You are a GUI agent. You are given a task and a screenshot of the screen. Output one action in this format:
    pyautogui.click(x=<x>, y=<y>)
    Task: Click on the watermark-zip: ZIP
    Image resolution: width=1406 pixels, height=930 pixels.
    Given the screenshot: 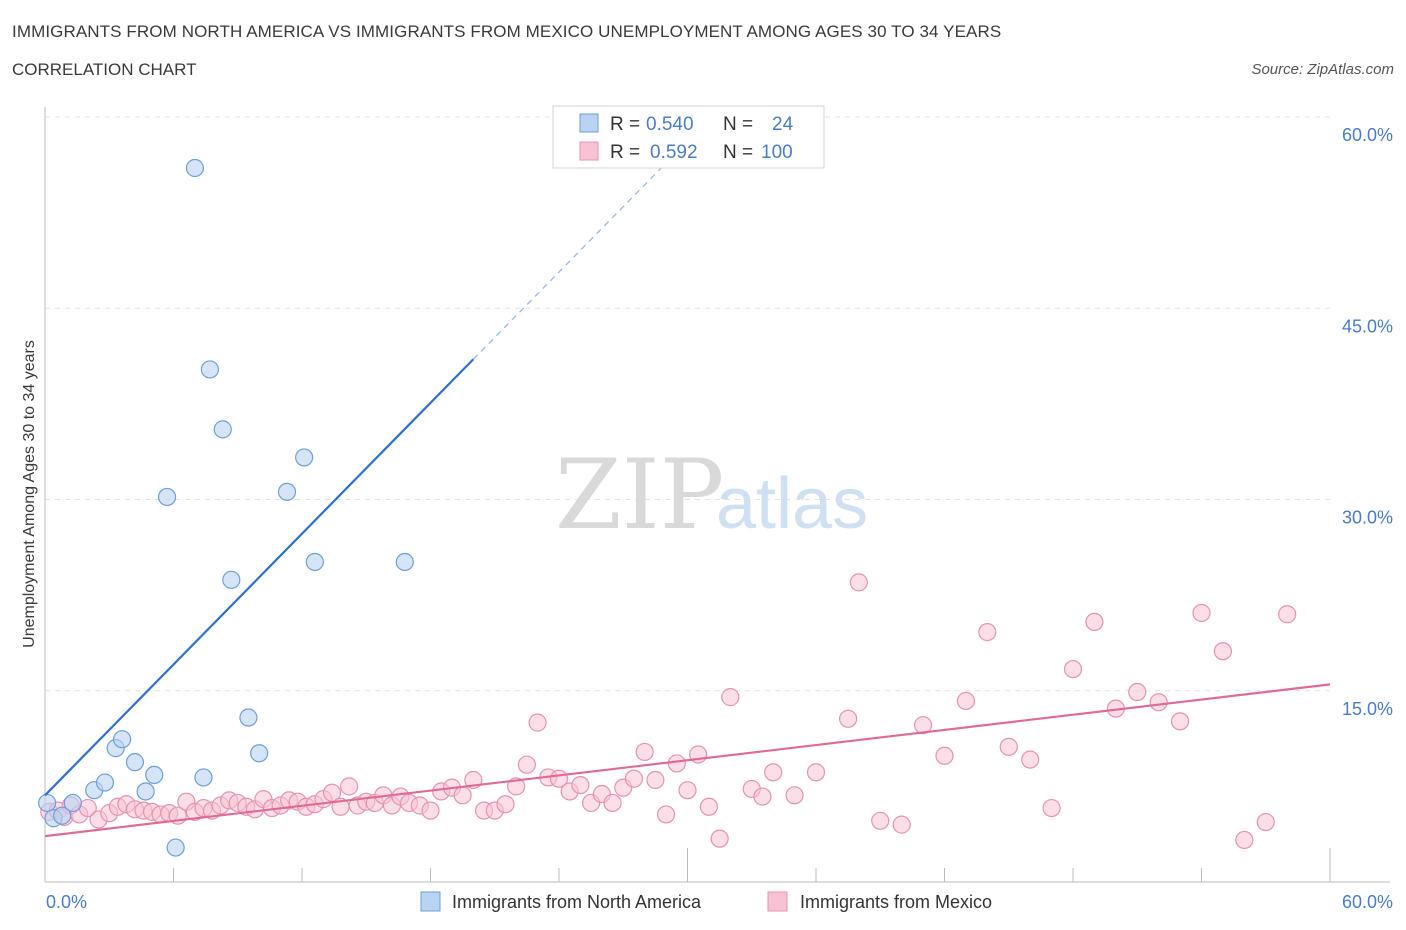 What is the action you would take?
    pyautogui.click(x=639, y=495)
    